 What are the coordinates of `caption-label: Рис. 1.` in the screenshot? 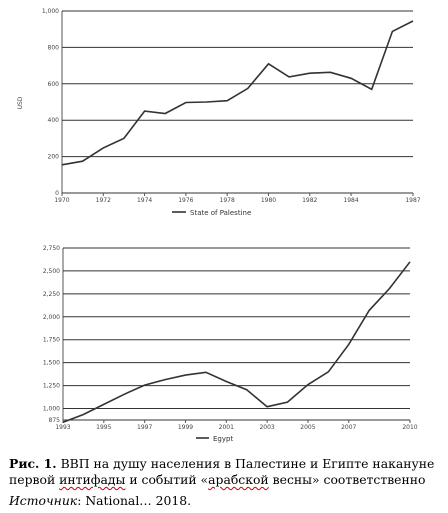 It's located at (33, 463).